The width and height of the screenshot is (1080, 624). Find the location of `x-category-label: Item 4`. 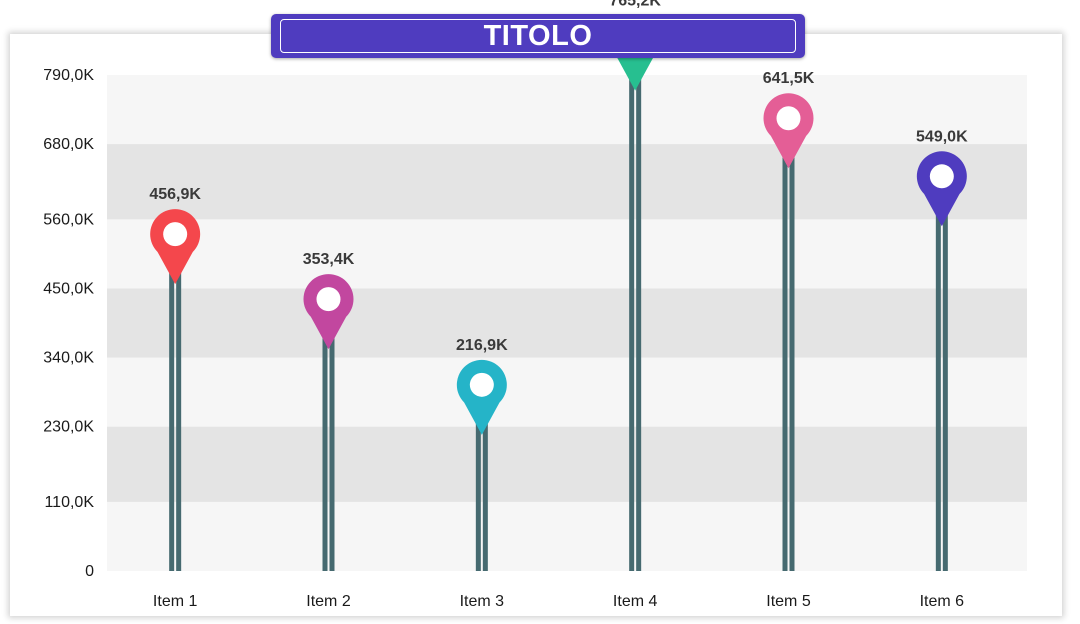

x-category-label: Item 4 is located at coordinates (635, 601).